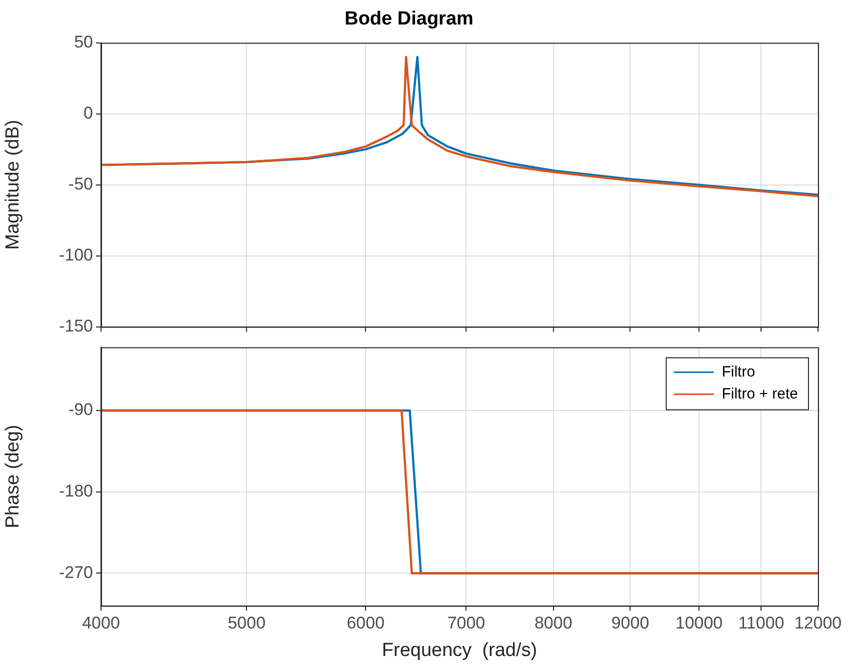 This screenshot has width=851, height=668. Describe the element at coordinates (13, 185) in the screenshot. I see `y-axis-title: Magnitude (dB)` at that location.